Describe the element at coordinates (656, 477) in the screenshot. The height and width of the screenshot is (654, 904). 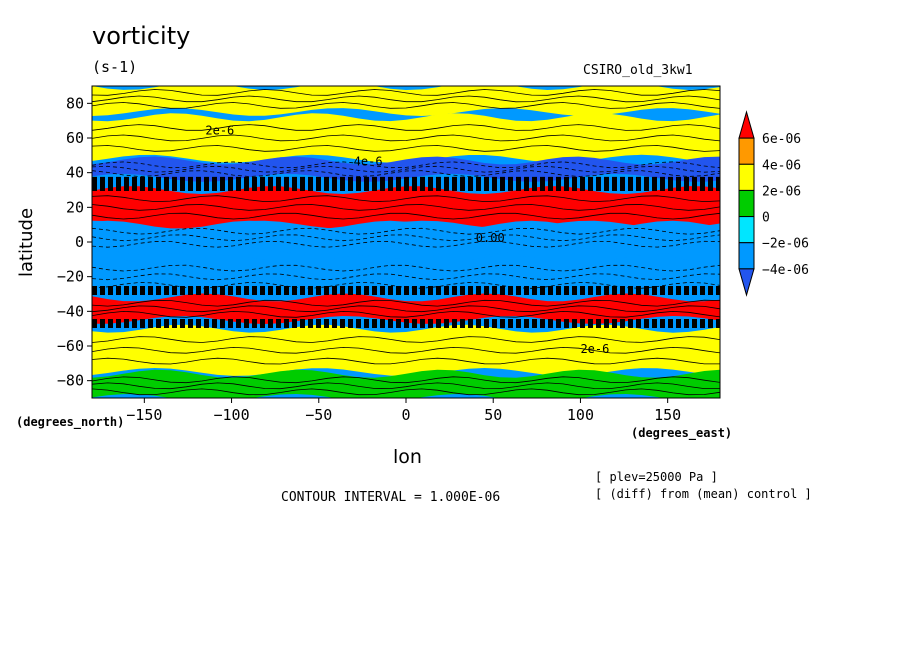
I see `plev-note: [ plev=25000 Pa ]` at that location.